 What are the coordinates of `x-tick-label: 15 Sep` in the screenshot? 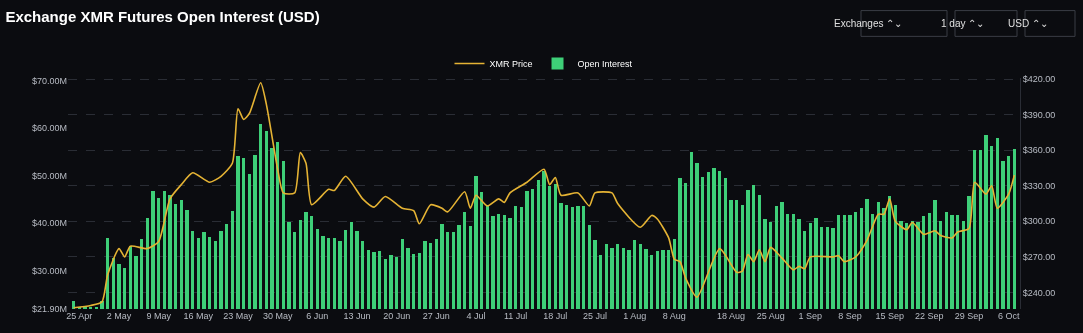 It's located at (889, 316).